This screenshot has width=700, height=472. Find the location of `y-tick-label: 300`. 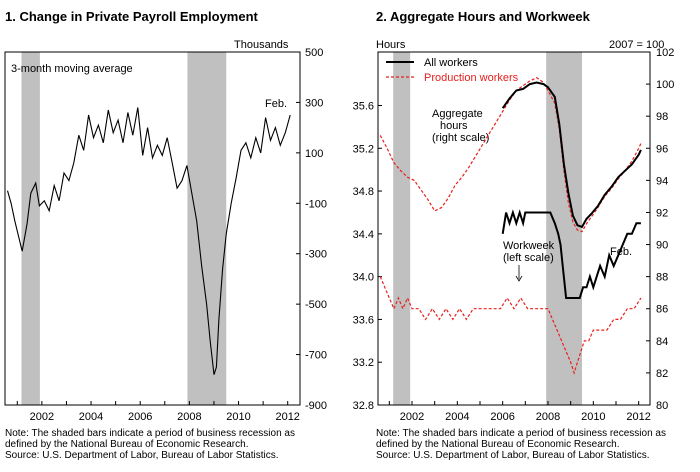

y-tick-label: 300 is located at coordinates (314, 103).